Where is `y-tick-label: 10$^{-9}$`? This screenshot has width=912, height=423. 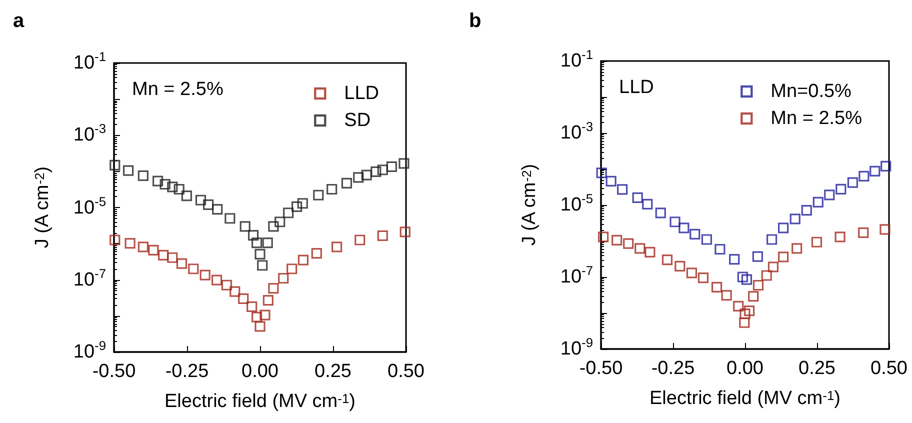 y-tick-label: 10$^{-9}$ is located at coordinates (576, 347).